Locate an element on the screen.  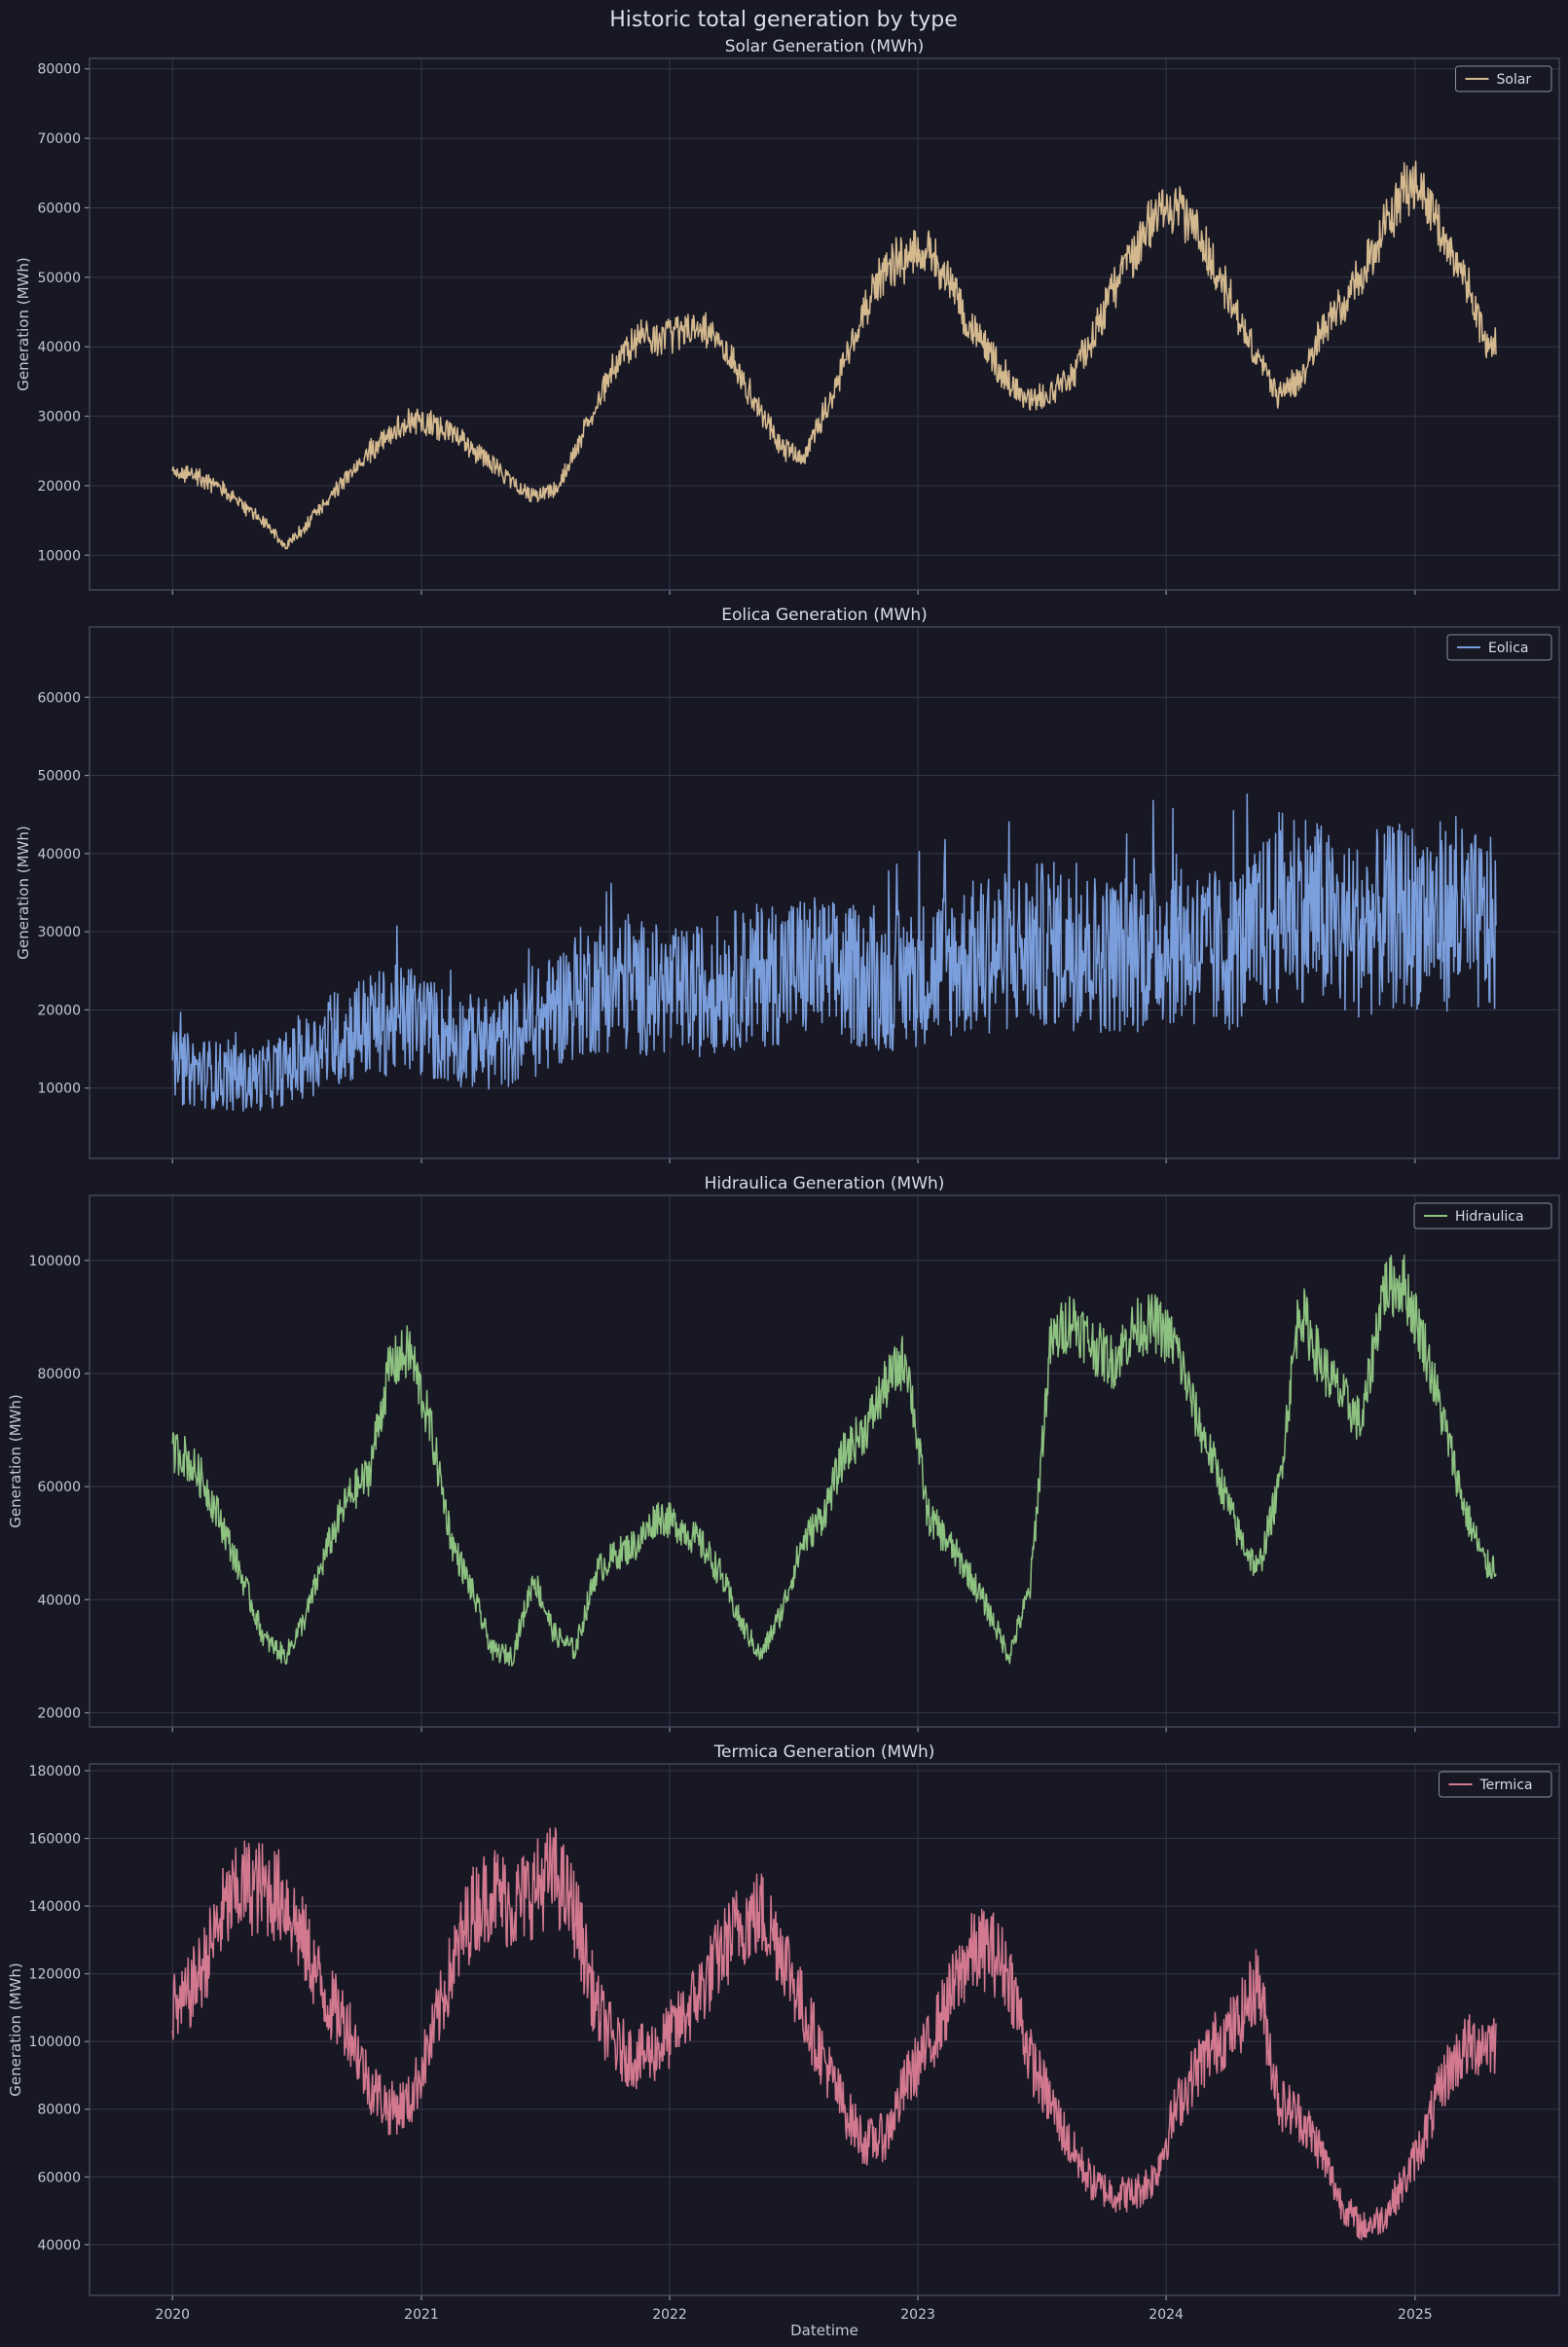
x-tick-label: 2024 is located at coordinates (1166, 2315).